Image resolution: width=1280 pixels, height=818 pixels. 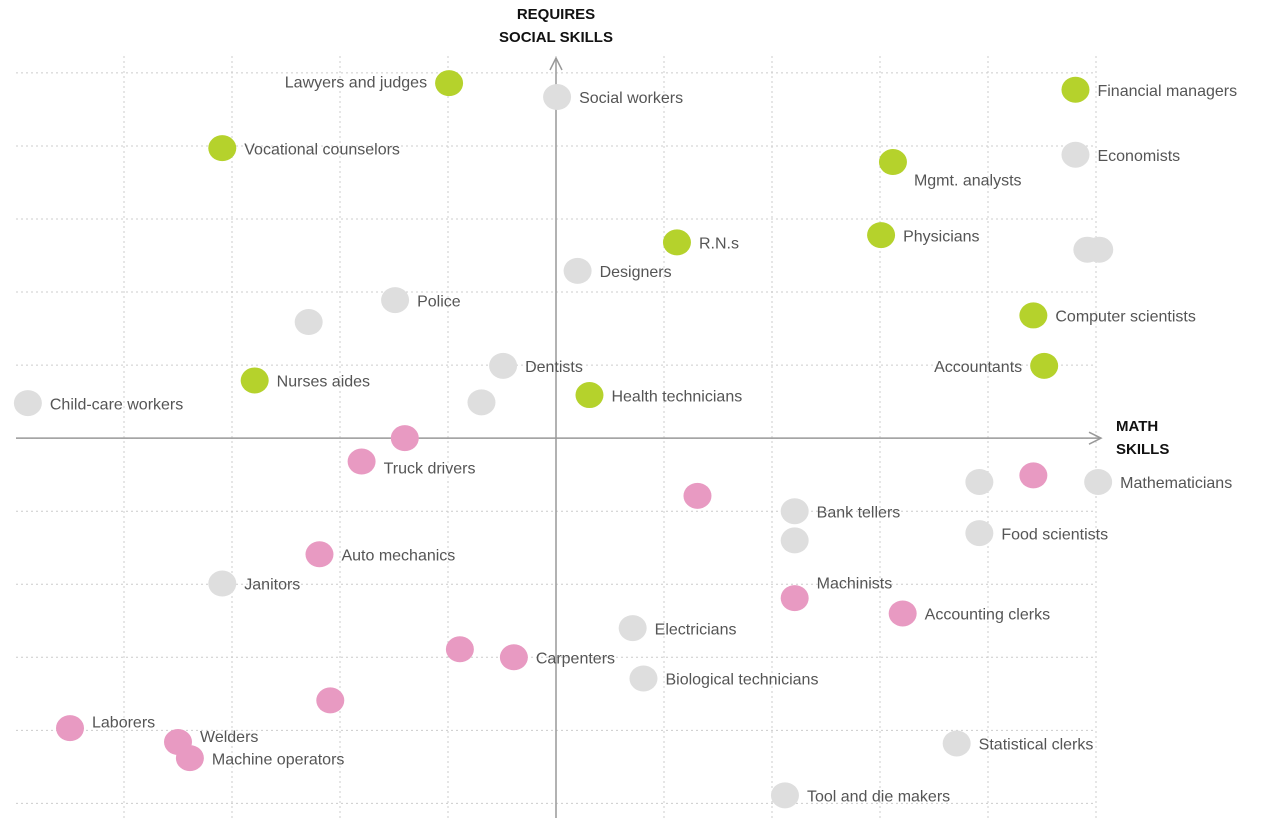 What do you see at coordinates (556, 63) in the screenshot?
I see `y-axis-arrow` at bounding box center [556, 63].